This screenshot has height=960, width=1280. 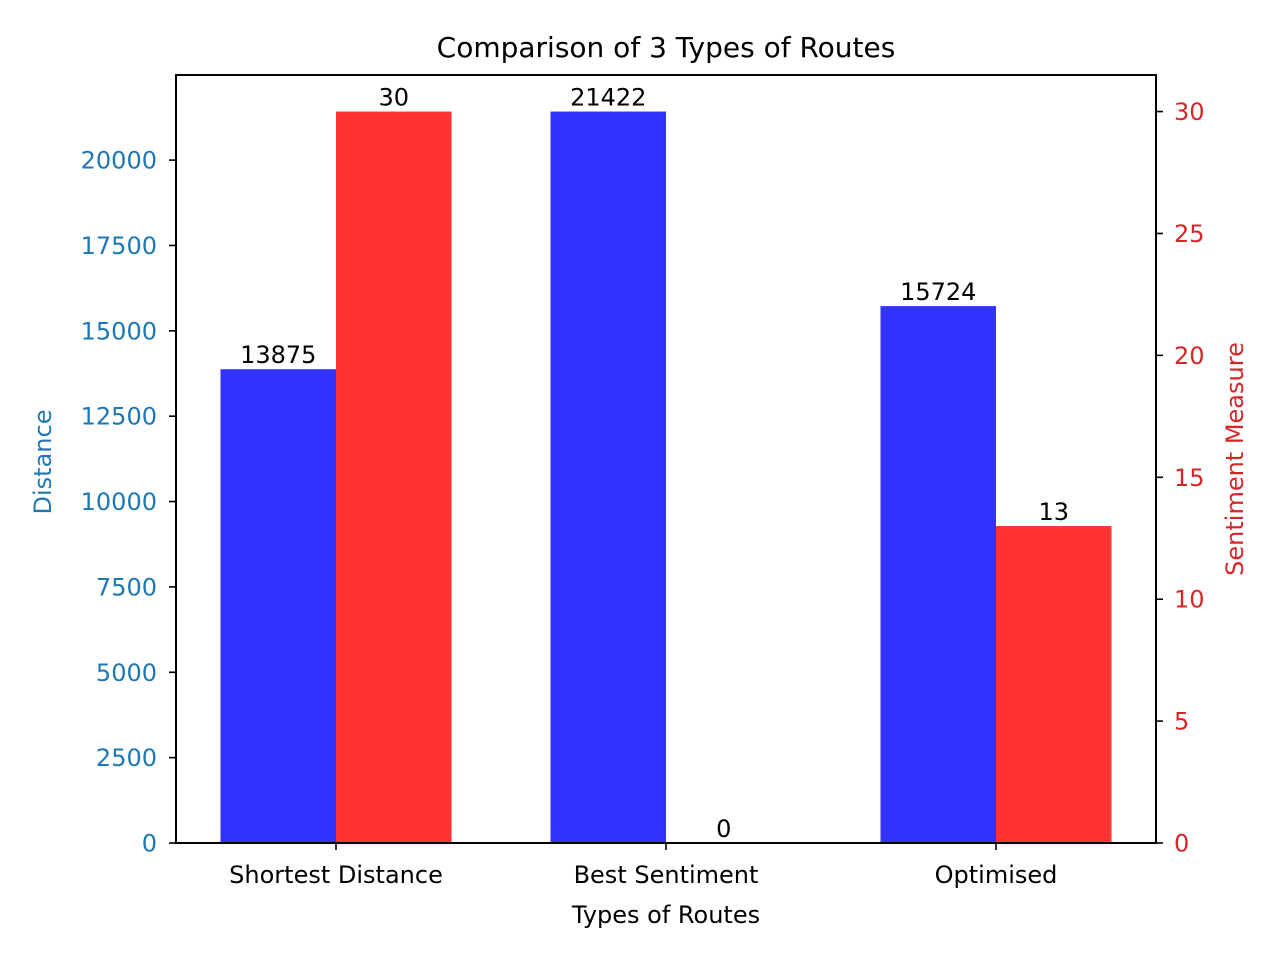 I want to click on left-tick-label: 12500, so click(x=119, y=417).